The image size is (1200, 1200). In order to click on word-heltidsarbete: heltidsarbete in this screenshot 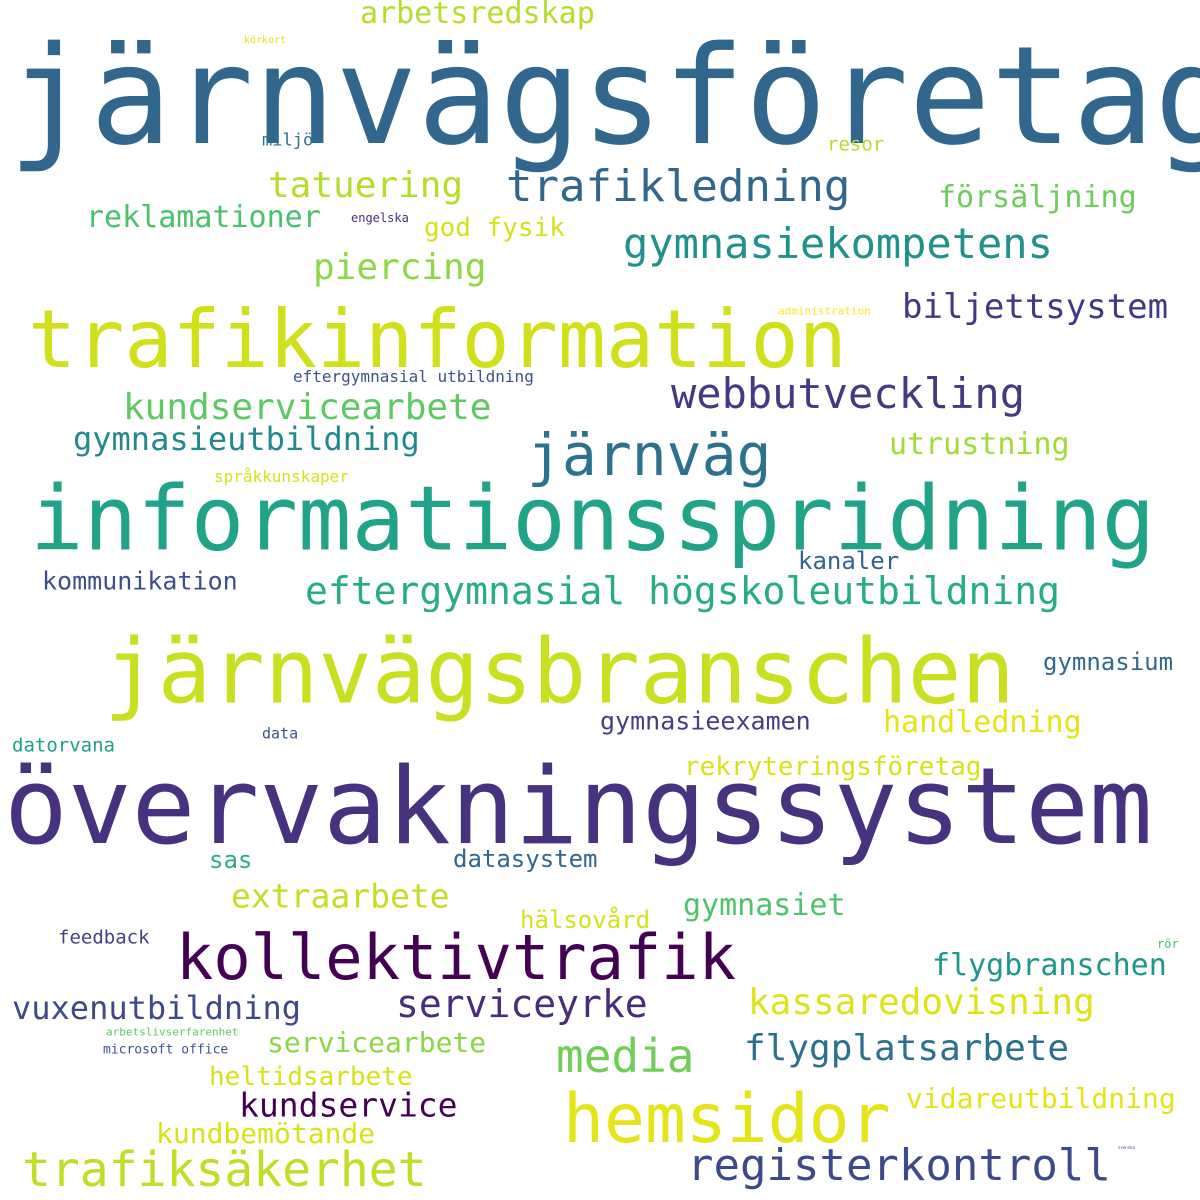, I will do `click(311, 1077)`.